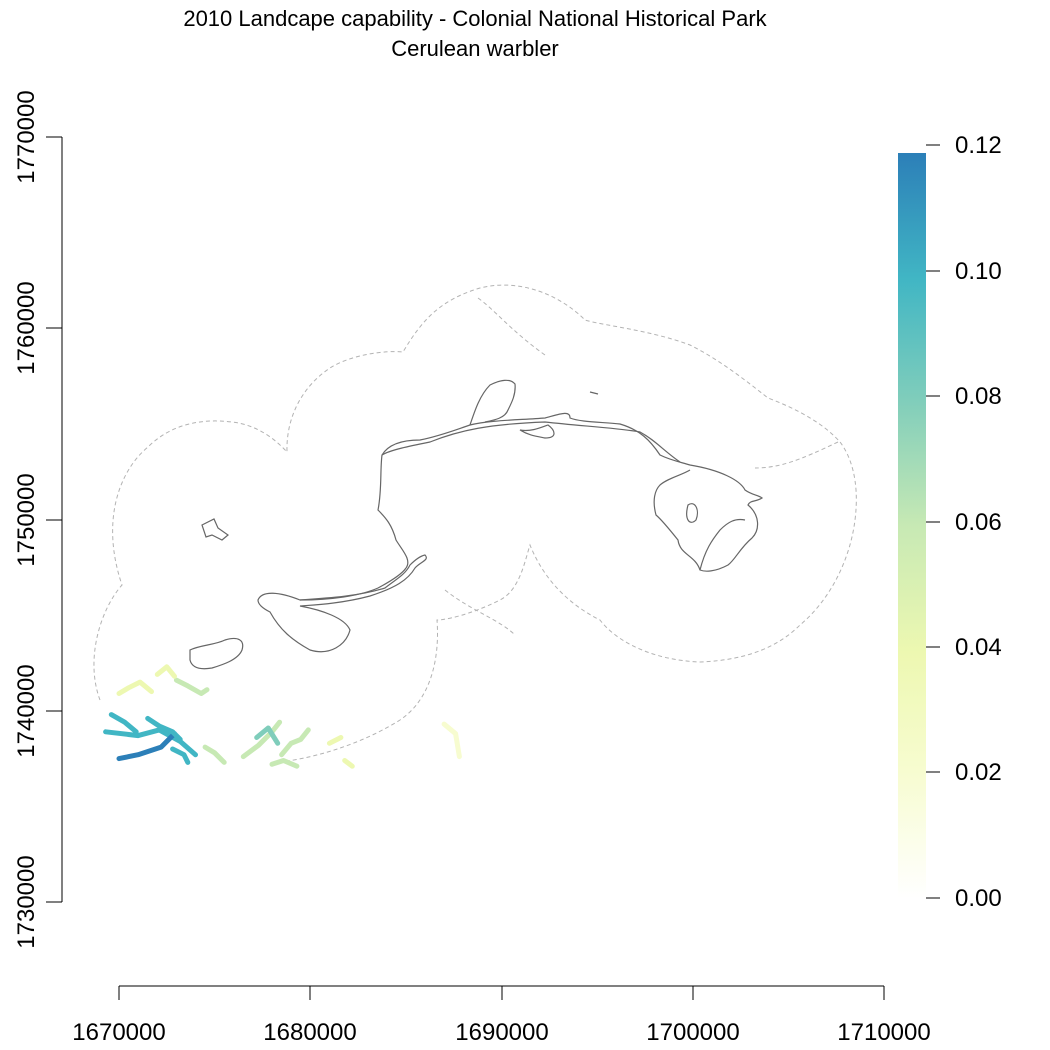  I want to click on color-legend: 0.12 0.10 0.08 0.06 0.04 0.02 0.00, so click(950, 522).